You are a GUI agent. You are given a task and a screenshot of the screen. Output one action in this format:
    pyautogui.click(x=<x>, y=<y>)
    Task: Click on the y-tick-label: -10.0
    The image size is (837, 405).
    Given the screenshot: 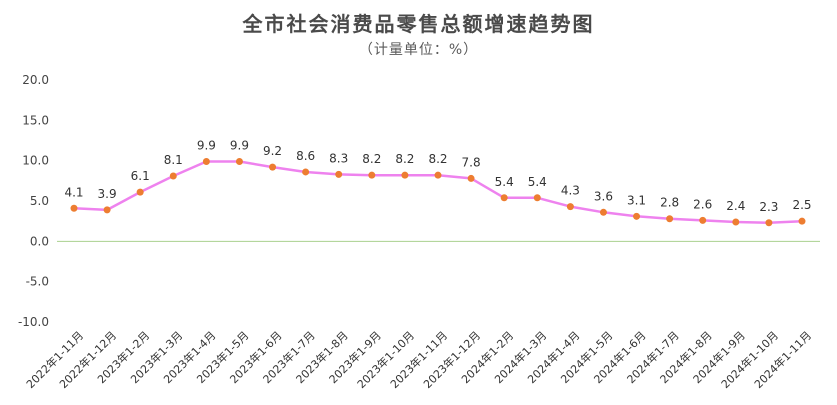 What is the action you would take?
    pyautogui.click(x=33, y=322)
    